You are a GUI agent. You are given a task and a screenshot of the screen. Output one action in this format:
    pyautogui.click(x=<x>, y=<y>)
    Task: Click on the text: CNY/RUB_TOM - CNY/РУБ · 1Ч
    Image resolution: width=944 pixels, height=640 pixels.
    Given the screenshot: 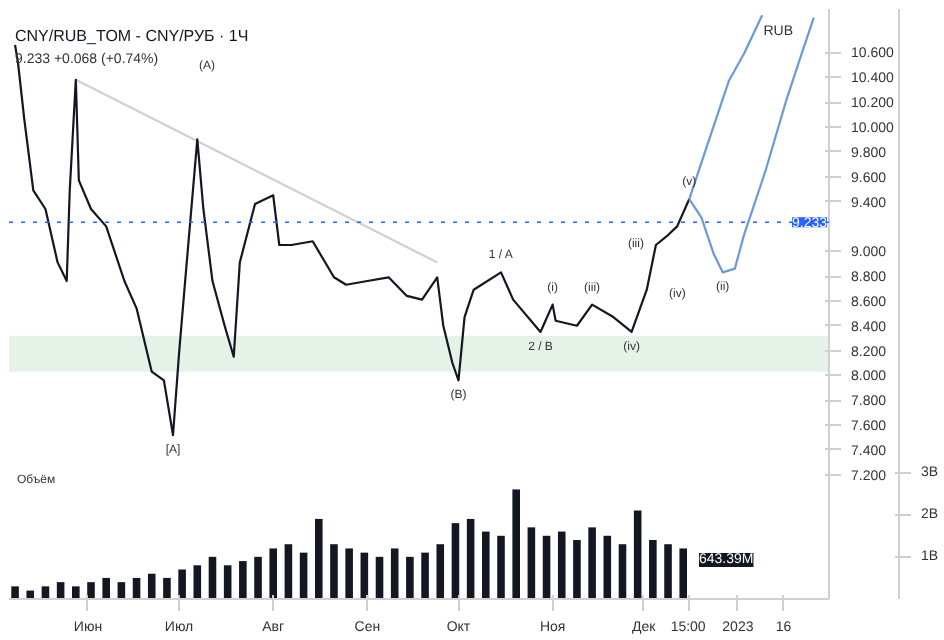 What is the action you would take?
    pyautogui.click(x=132, y=36)
    